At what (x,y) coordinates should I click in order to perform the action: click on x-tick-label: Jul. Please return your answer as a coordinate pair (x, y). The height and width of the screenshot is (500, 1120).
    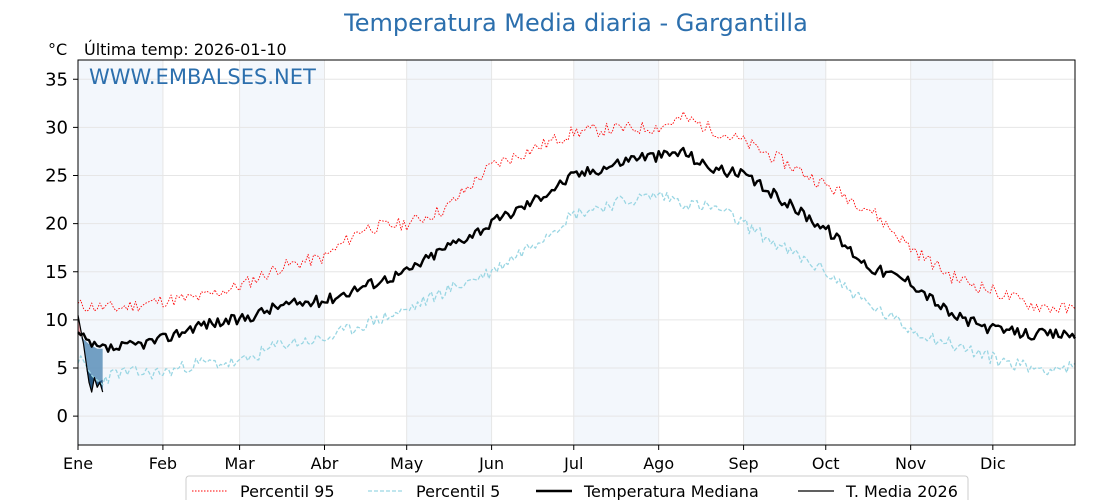
    Looking at the image, I should click on (573, 463).